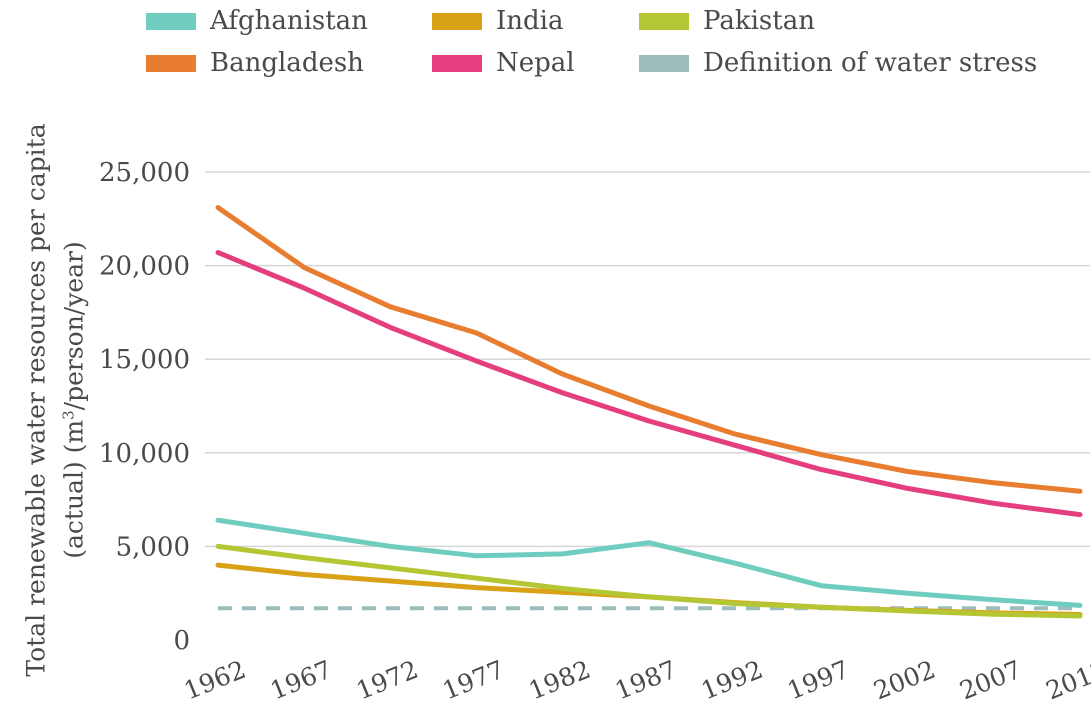  What do you see at coordinates (870, 63) in the screenshot?
I see `legend-label: Definition of water stress` at bounding box center [870, 63].